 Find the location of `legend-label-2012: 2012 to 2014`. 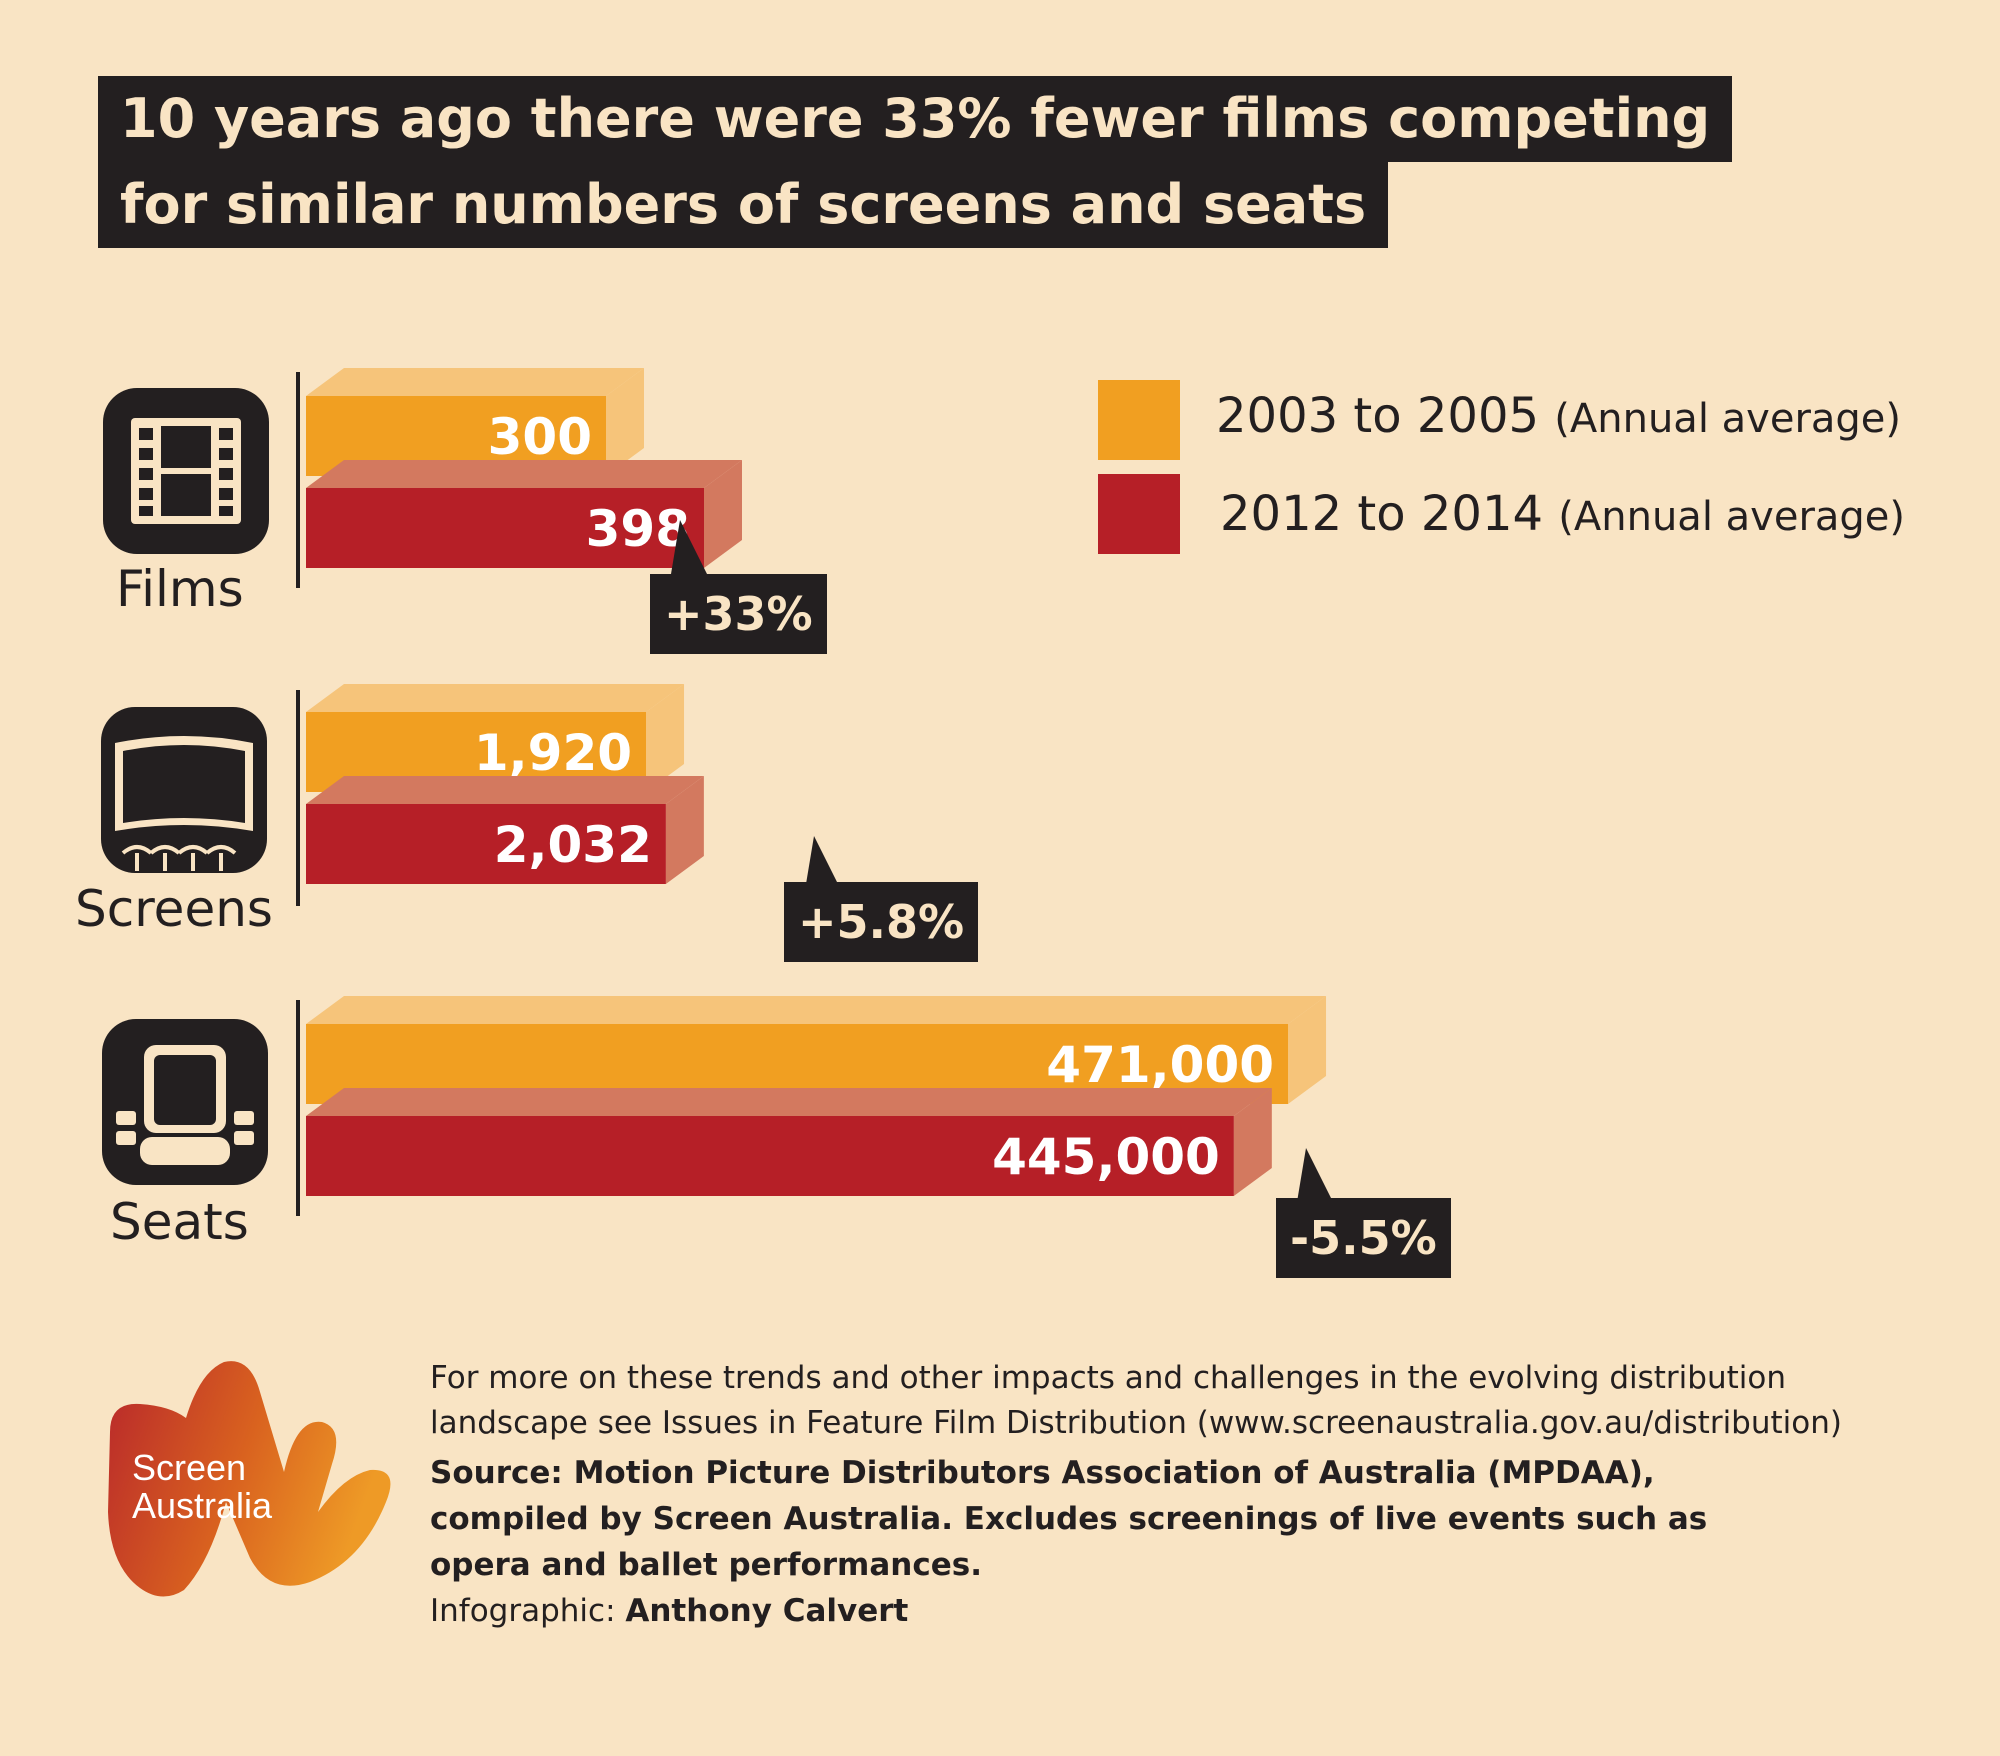

legend-label-2012: 2012 to 2014 is located at coordinates (1382, 514).